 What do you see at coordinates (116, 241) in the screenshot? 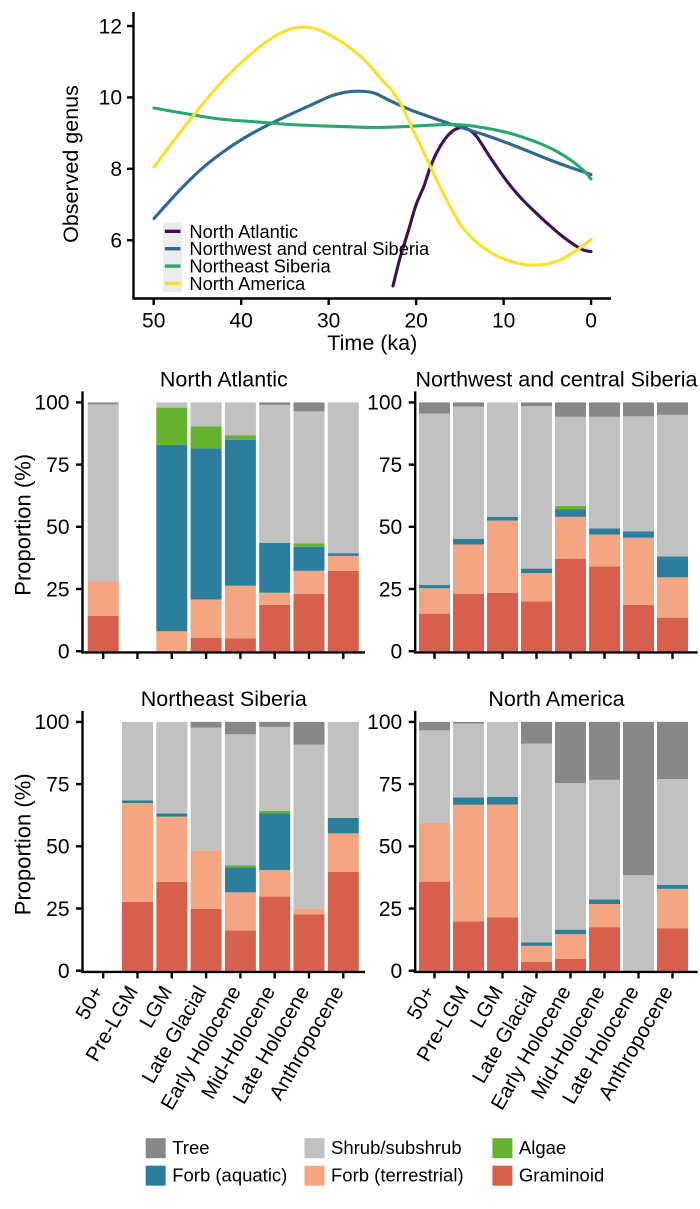
I see `svg-text: 6` at bounding box center [116, 241].